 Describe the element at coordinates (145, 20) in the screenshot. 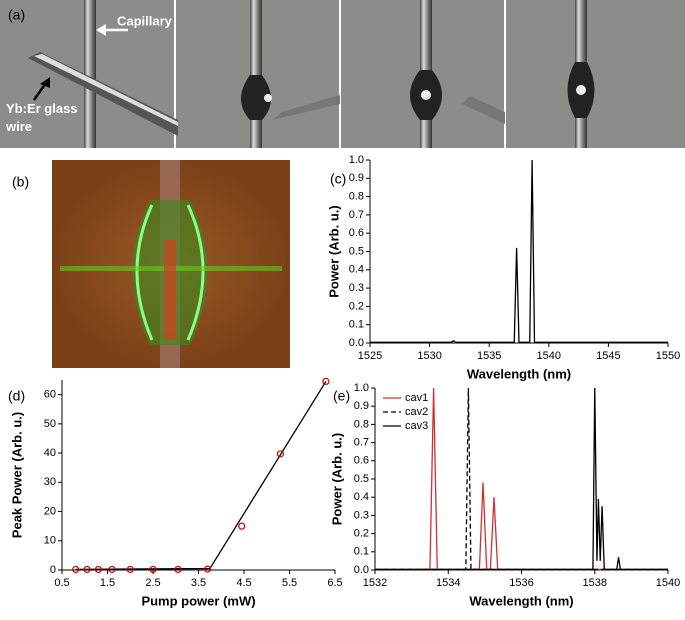

I see `annotation: Capillary` at that location.